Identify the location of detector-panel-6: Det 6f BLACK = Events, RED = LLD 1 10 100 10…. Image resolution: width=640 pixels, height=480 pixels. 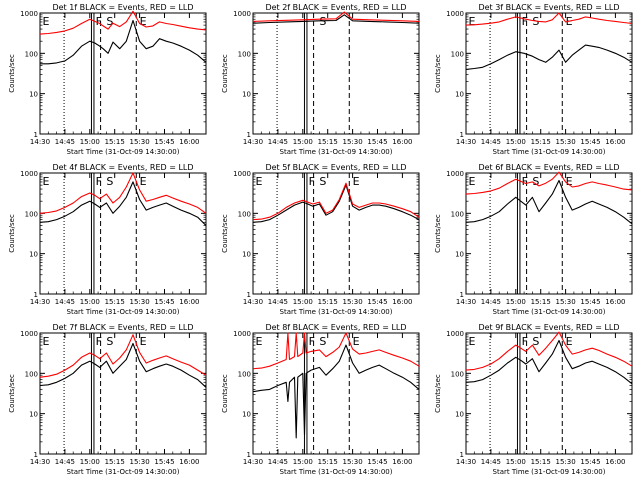
(533, 239).